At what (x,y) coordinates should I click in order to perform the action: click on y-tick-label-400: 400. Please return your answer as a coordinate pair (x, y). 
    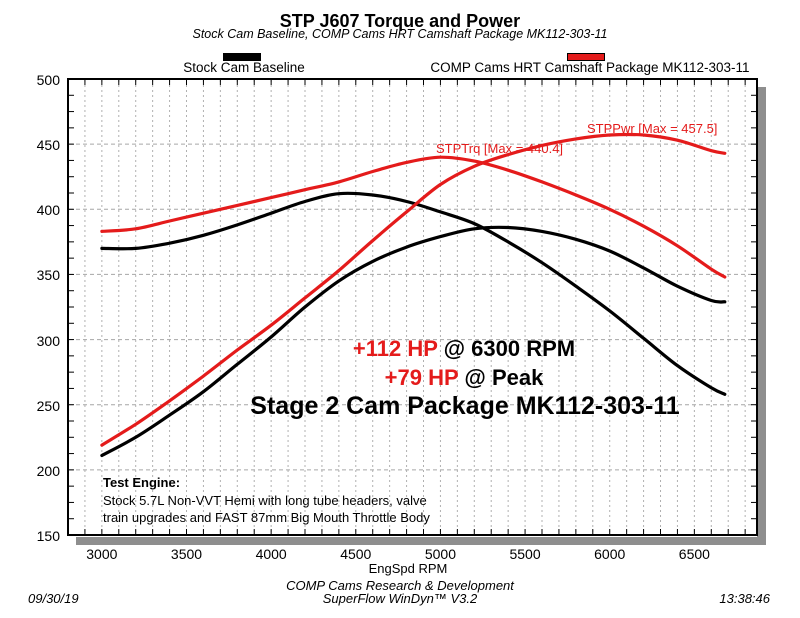
    Looking at the image, I should click on (48, 210).